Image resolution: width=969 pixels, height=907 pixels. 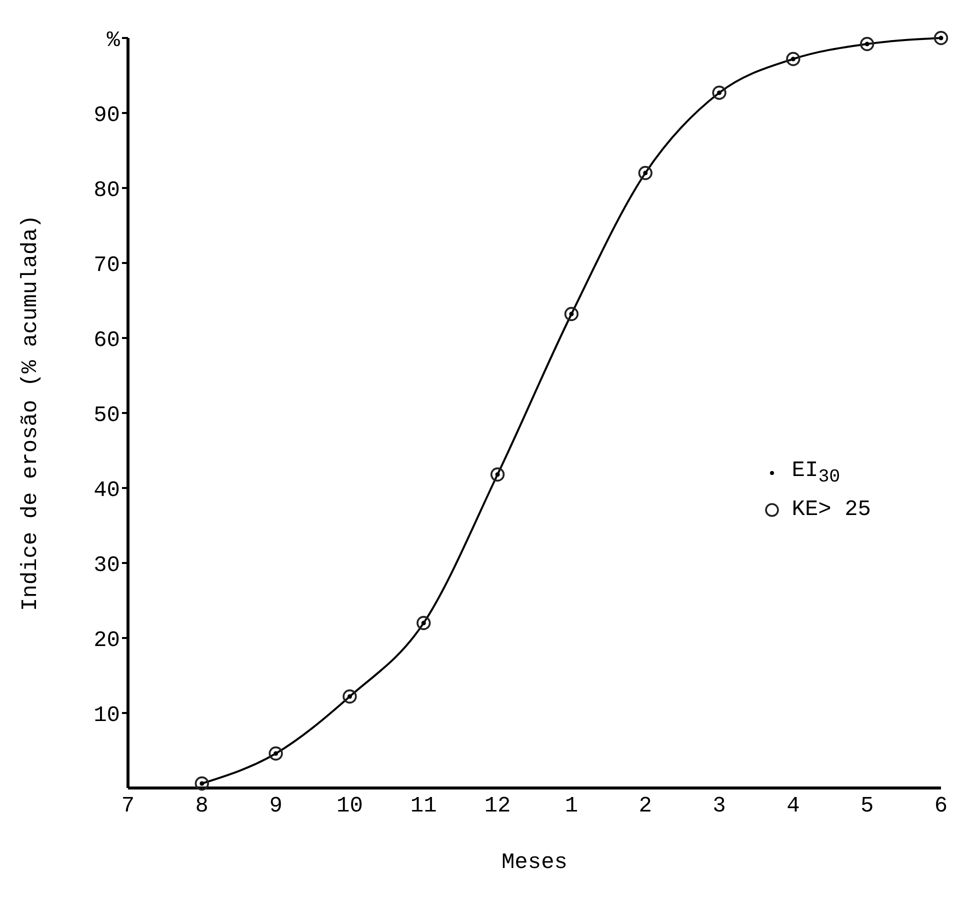 What do you see at coordinates (128, 806) in the screenshot?
I see `x-tick-label: 7` at bounding box center [128, 806].